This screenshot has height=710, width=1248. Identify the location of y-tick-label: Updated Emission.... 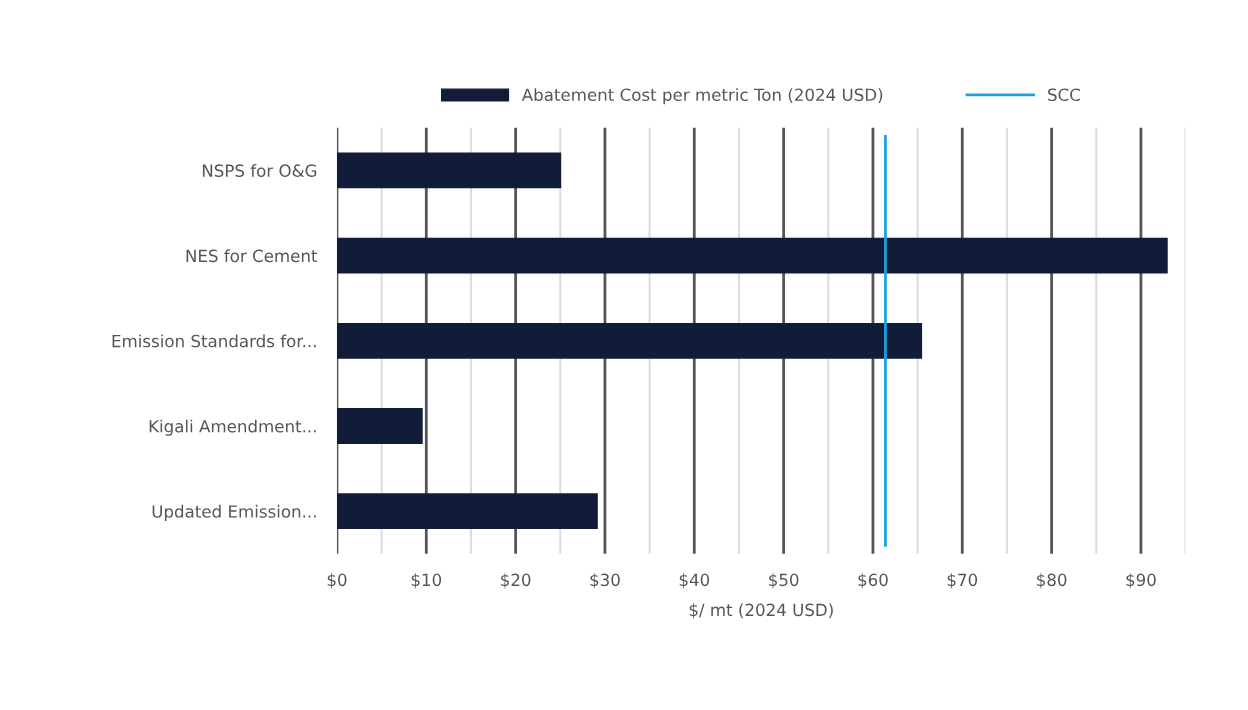
(234, 512).